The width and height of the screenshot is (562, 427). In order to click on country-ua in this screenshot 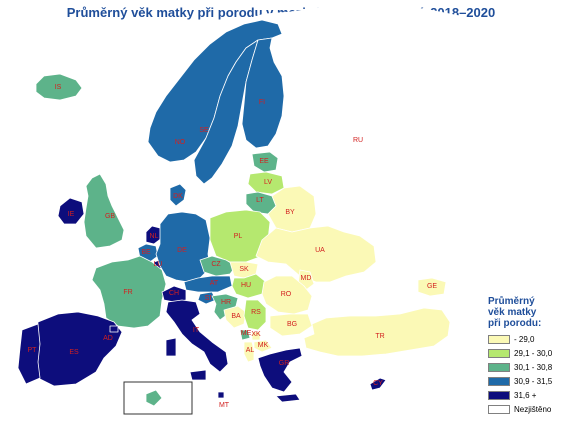, I will do `click(316, 254)`.